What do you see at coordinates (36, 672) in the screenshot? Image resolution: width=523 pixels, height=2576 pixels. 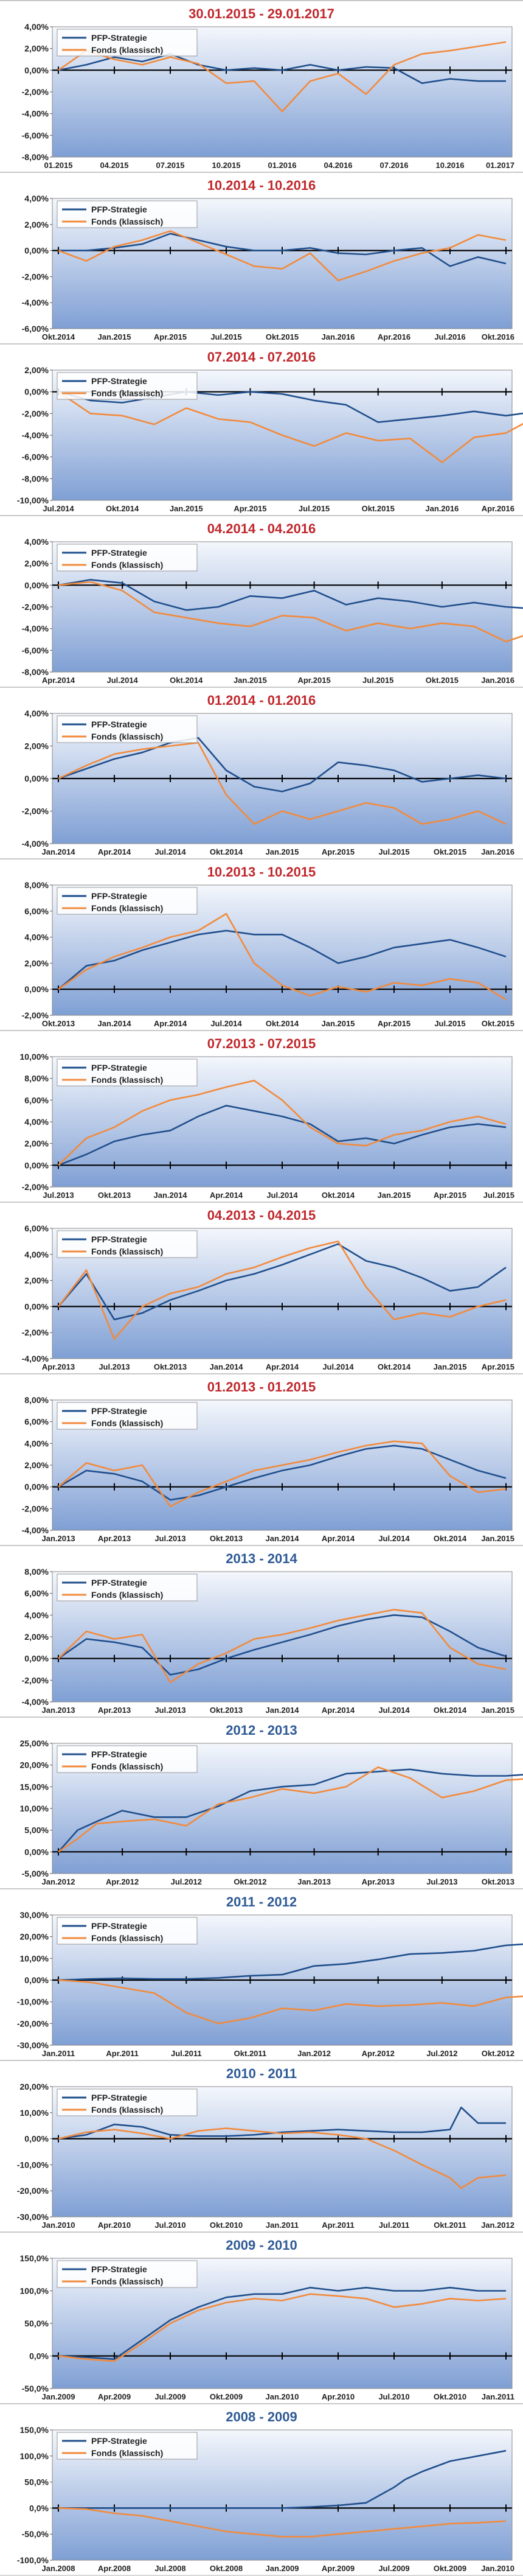 I see `y-tick-label: -8,00%` at bounding box center [36, 672].